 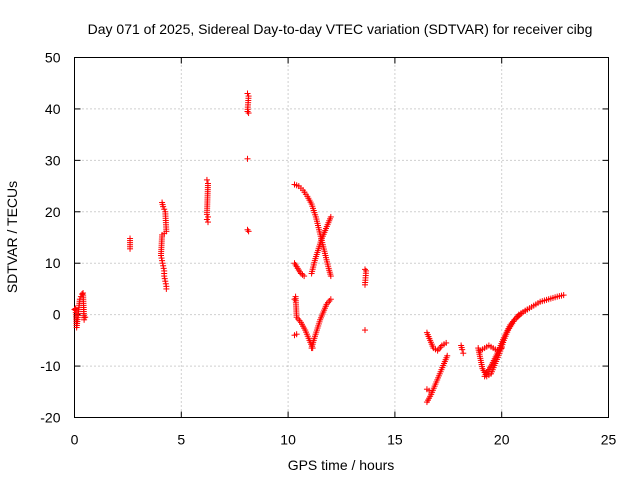 What do you see at coordinates (53, 58) in the screenshot?
I see `y-tick-label: 50` at bounding box center [53, 58].